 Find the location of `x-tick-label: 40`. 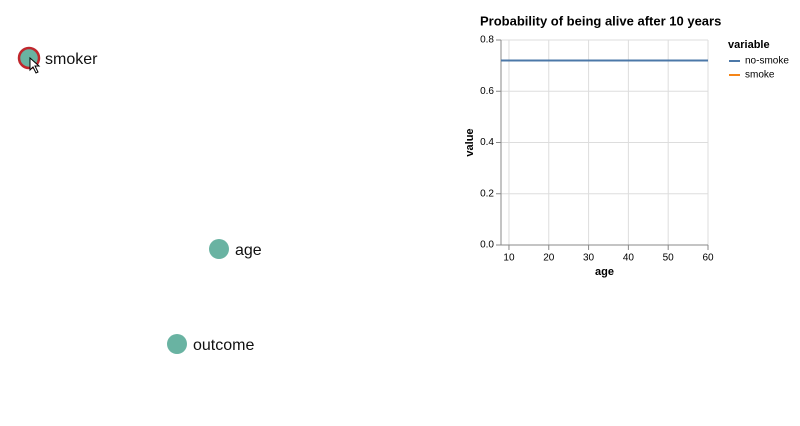

x-tick-label: 40 is located at coordinates (629, 258).